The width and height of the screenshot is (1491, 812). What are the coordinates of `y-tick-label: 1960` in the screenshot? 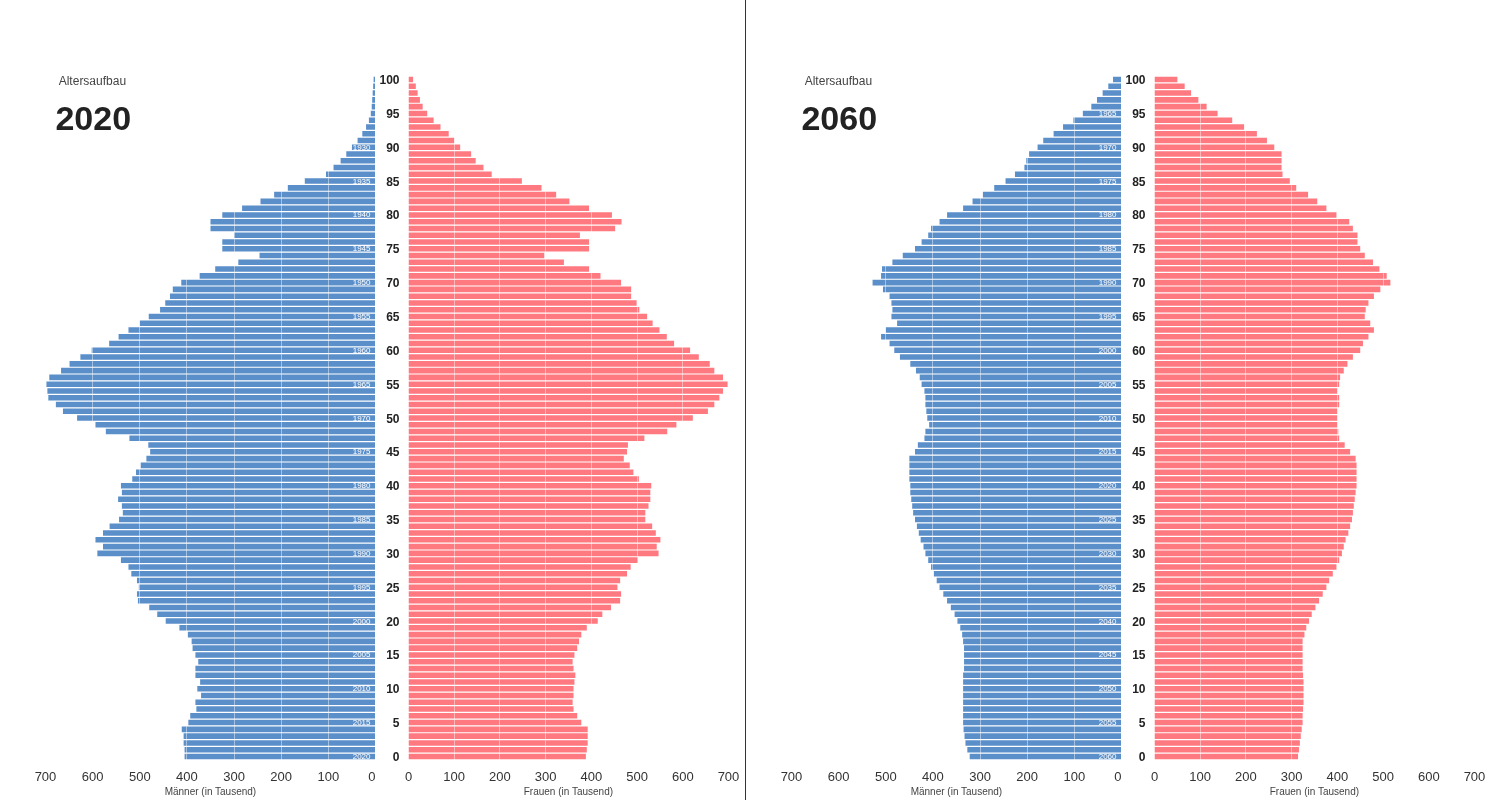 It's located at (362, 350).